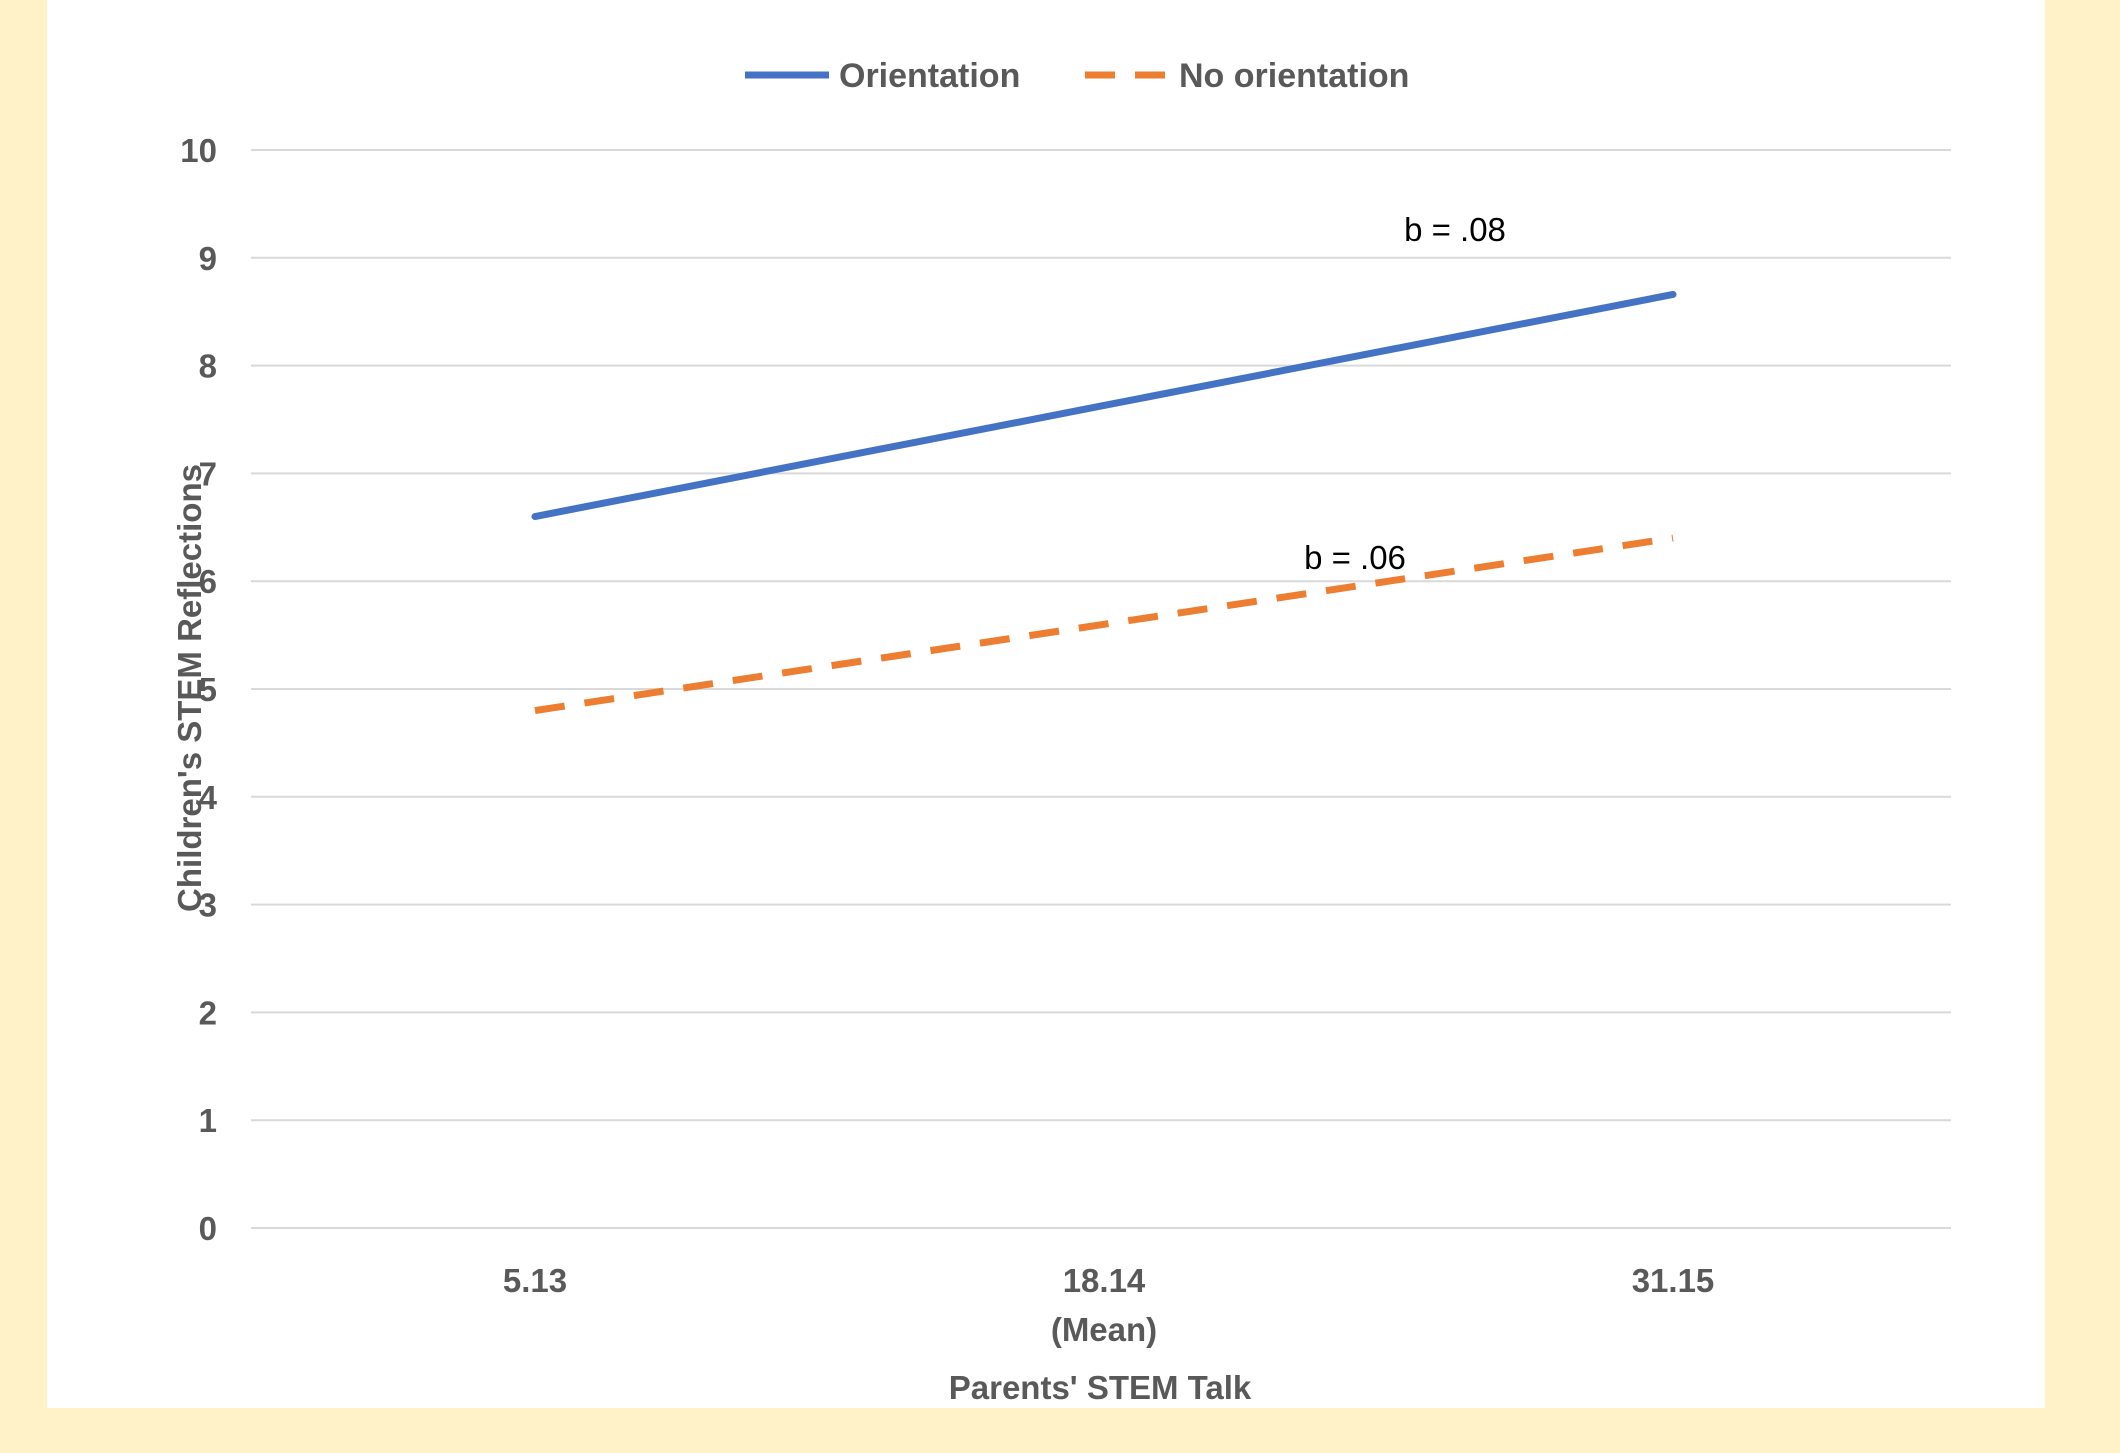 This screenshot has height=1453, width=2120. I want to click on y-tick-label: 6, so click(208, 581).